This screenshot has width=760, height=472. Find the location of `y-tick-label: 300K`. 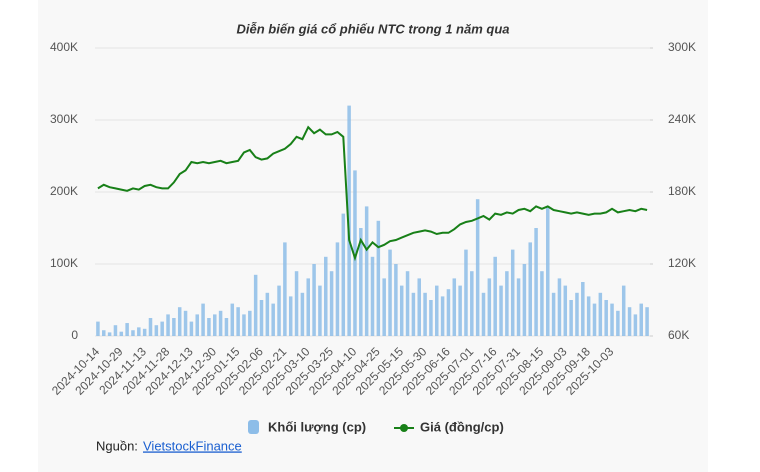

y-tick-label: 300K is located at coordinates (64, 119).